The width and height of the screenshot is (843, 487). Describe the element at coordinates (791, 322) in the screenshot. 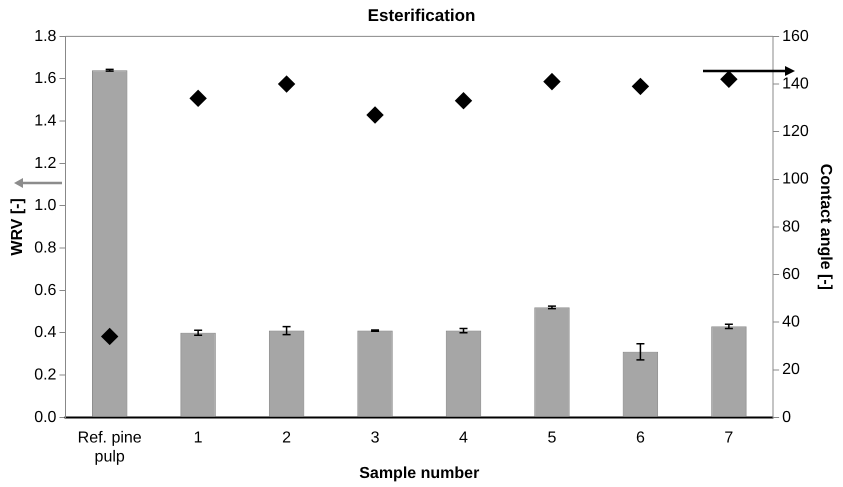

I see `y2-tick-label: 40` at that location.